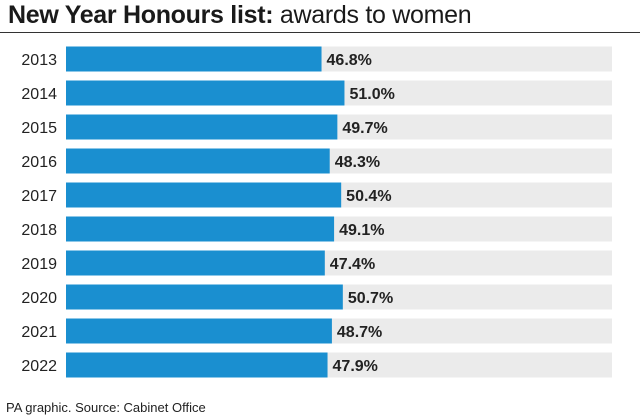 This screenshot has height=420, width=640. Describe the element at coordinates (361, 230) in the screenshot. I see `value-label: 49.1%` at that location.